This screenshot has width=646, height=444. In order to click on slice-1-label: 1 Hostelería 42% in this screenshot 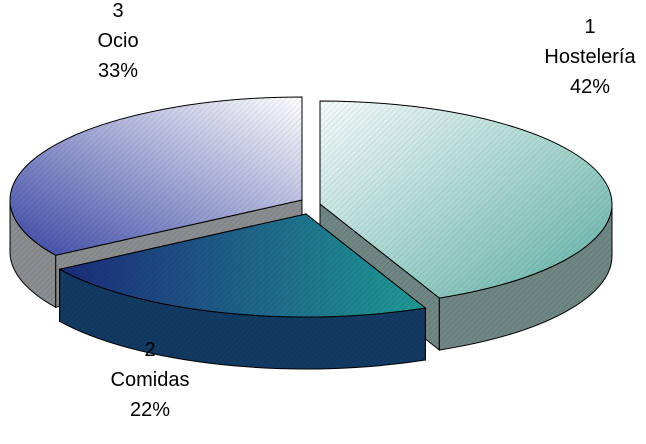, I will do `click(590, 57)`.